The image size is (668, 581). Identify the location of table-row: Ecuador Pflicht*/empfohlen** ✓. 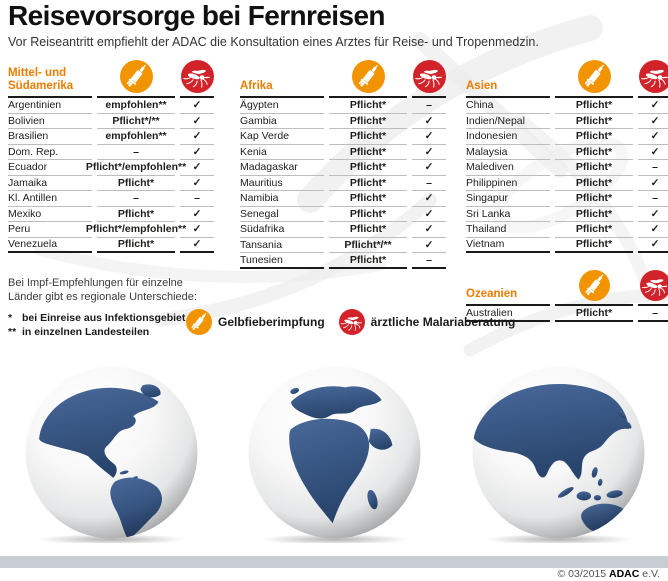
(111, 168).